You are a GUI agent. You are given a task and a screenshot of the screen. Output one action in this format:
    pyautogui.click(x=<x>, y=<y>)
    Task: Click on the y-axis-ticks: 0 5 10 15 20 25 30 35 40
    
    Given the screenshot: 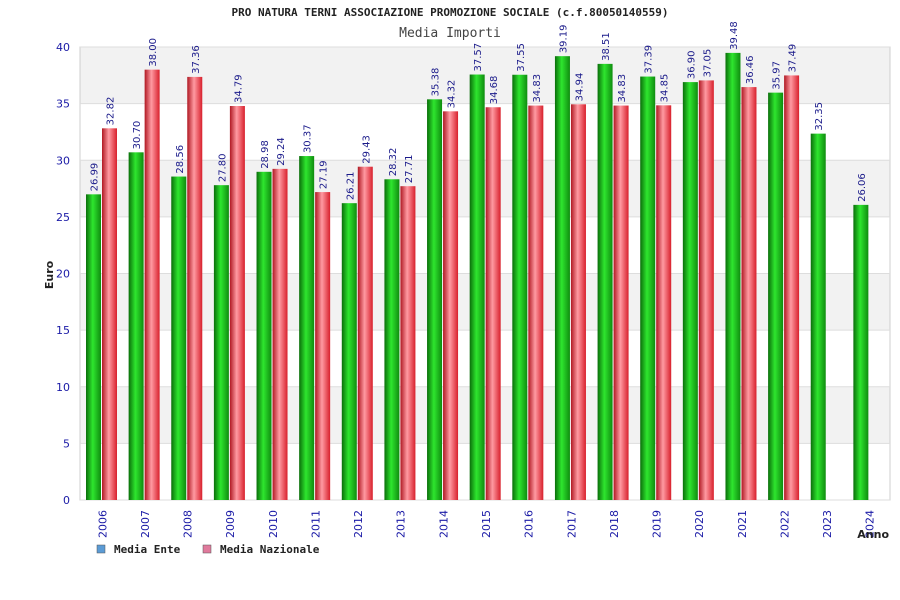 What is the action you would take?
    pyautogui.click(x=63, y=274)
    